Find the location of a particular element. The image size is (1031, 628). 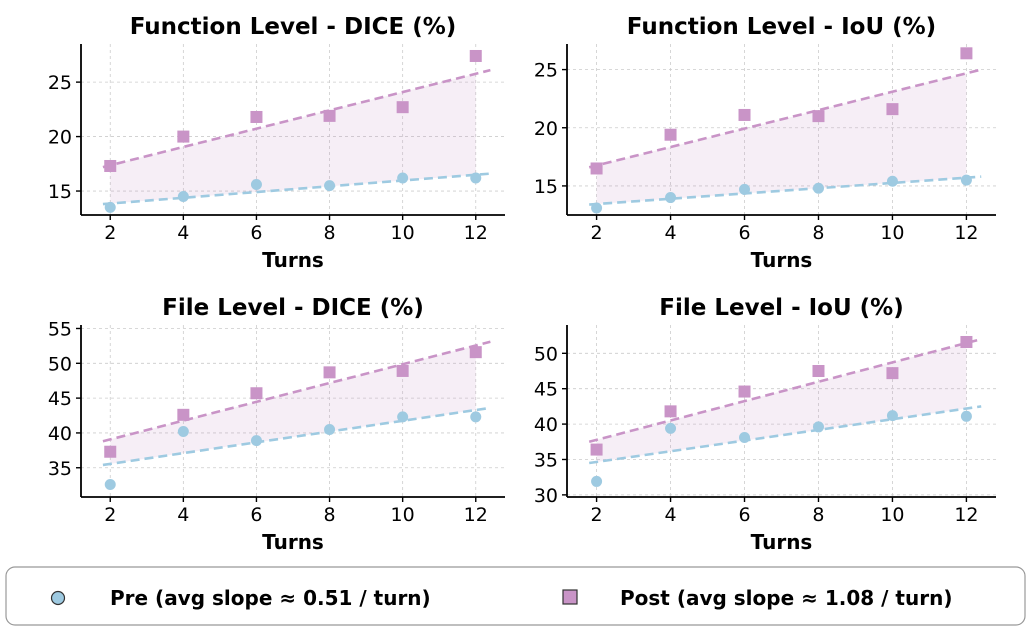

y-tick-label: 25 is located at coordinates (60, 83).